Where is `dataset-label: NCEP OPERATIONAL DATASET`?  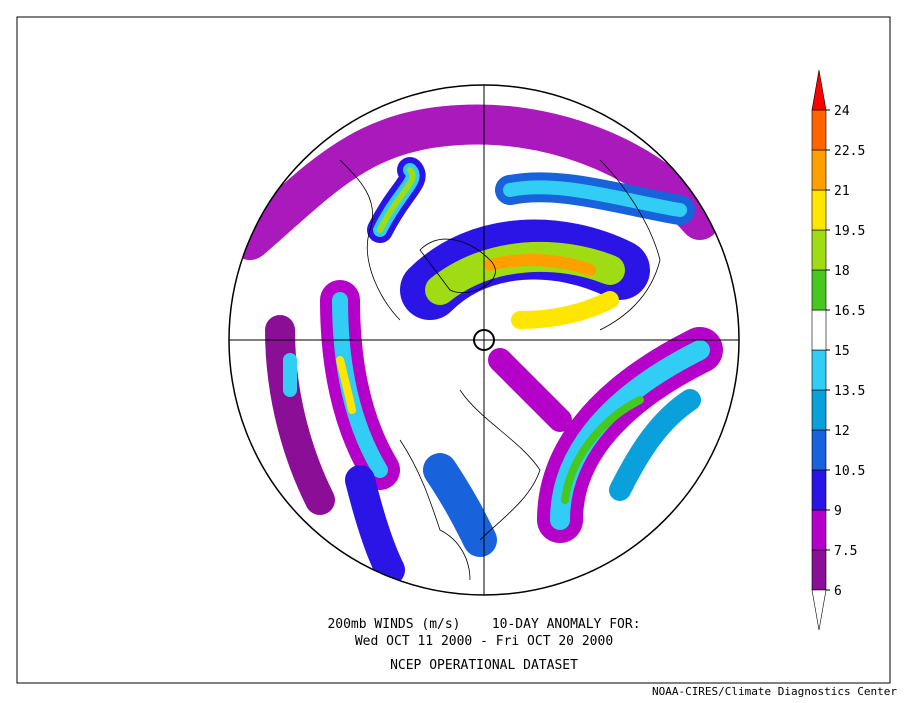 dataset-label: NCEP OPERATIONAL DATASET is located at coordinates (484, 665).